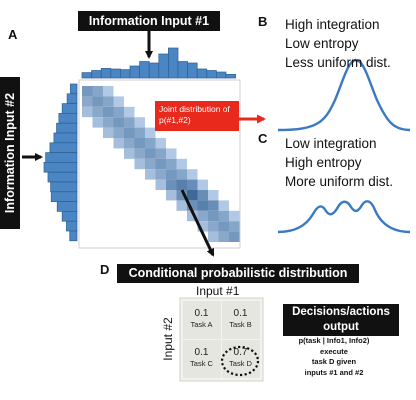 The width and height of the screenshot is (416, 400). I want to click on panel-b-line-3: Less uniform dist., so click(338, 62).